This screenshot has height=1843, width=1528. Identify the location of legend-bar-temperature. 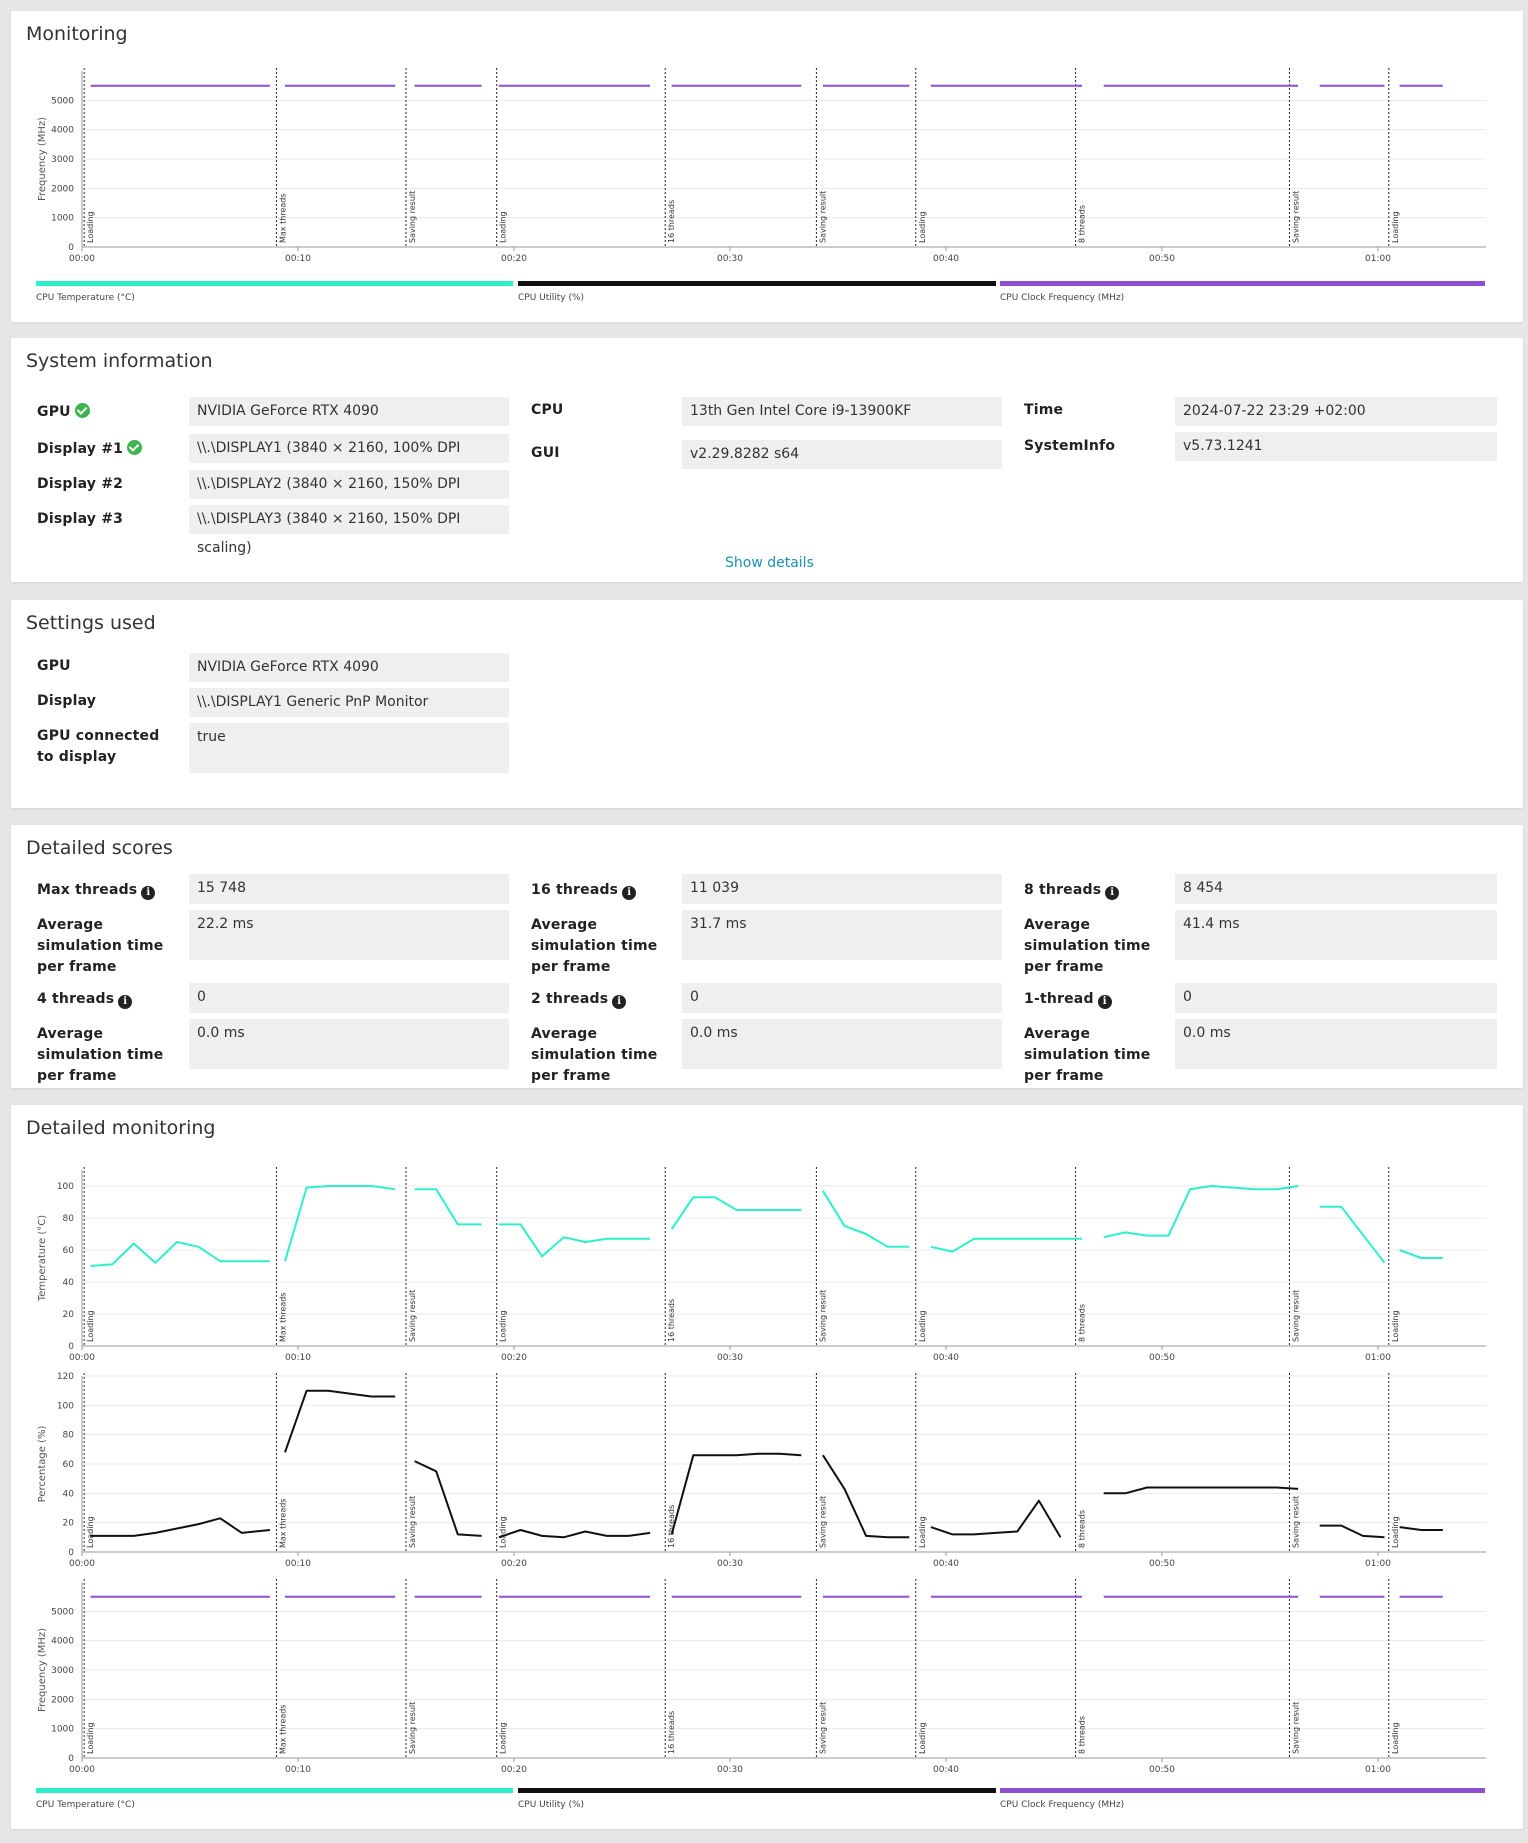
(274, 1790).